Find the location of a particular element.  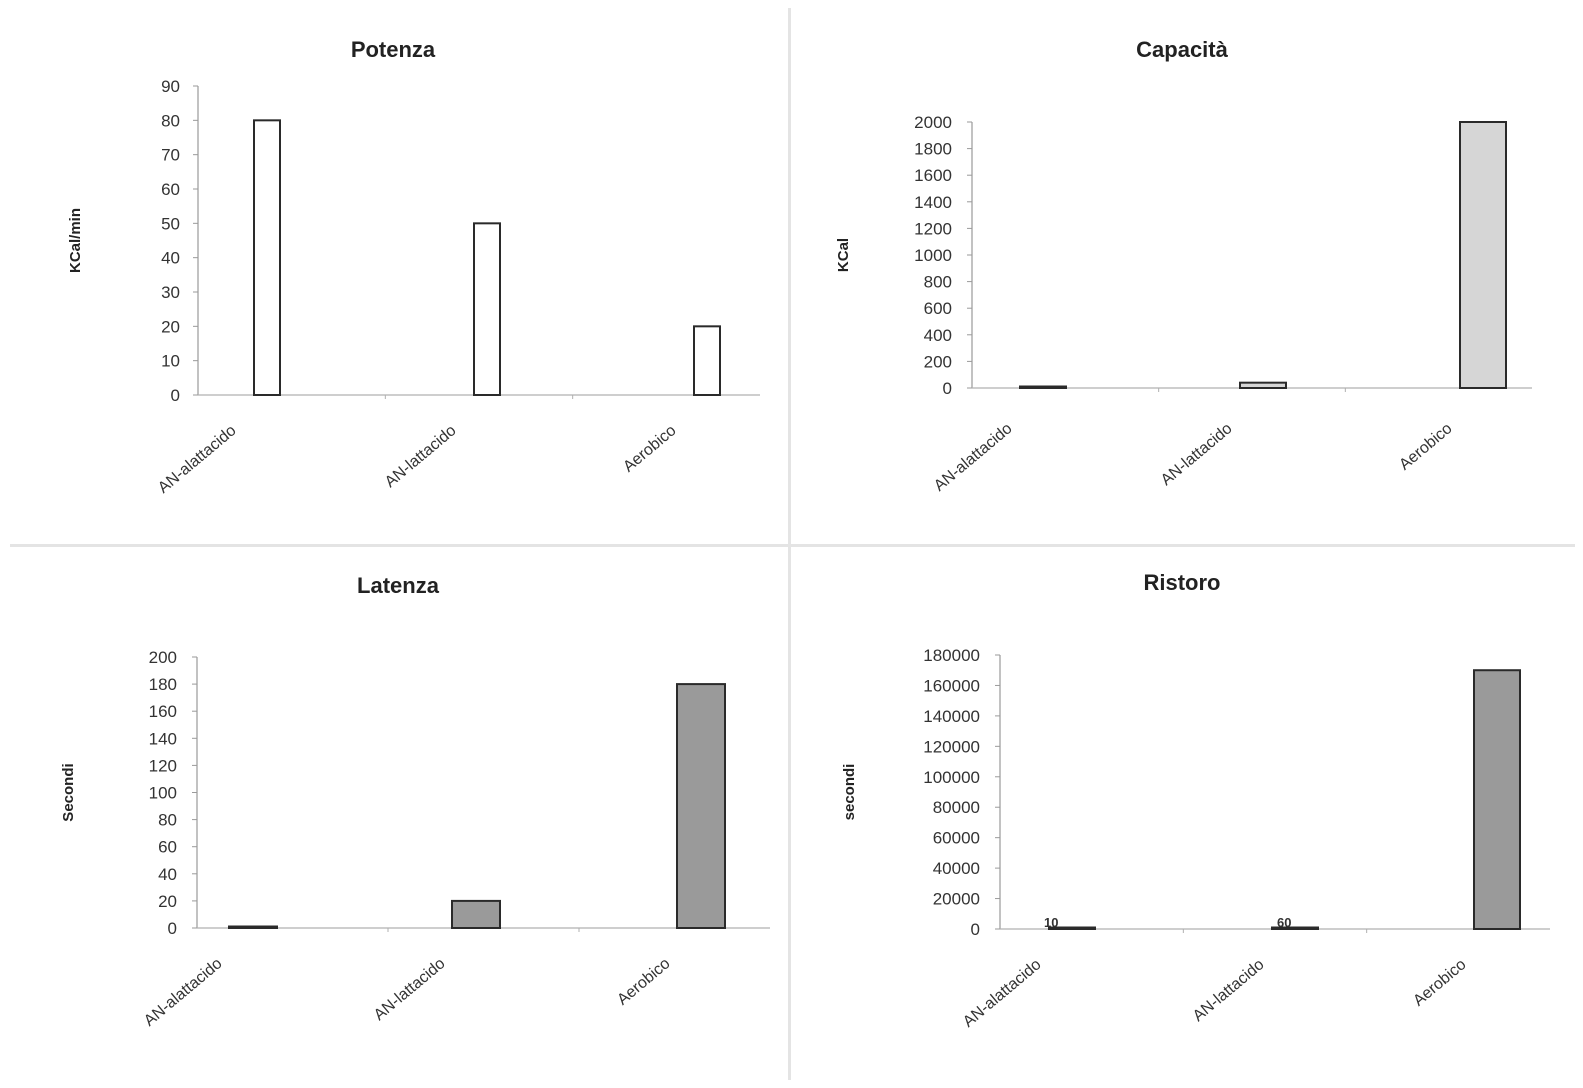

y-tick-label: 100000 is located at coordinates (951, 777).